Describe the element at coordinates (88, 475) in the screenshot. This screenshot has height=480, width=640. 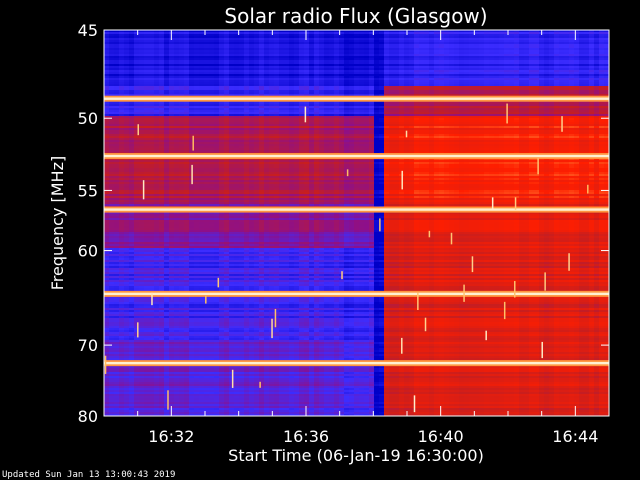
I see `updated-timestamp: Updated Sun Jan 13 13:00:43 2019` at that location.